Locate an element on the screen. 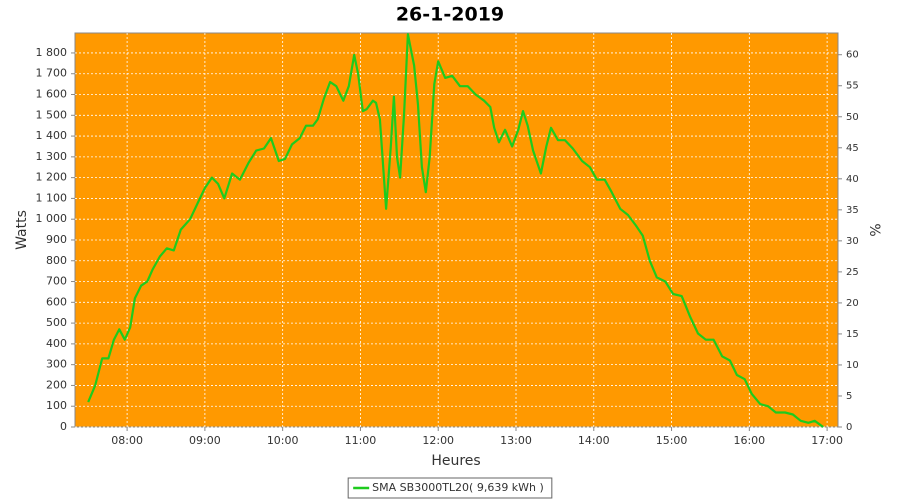 The image size is (900, 500). y-tick-label: 1 500 is located at coordinates (52, 114).